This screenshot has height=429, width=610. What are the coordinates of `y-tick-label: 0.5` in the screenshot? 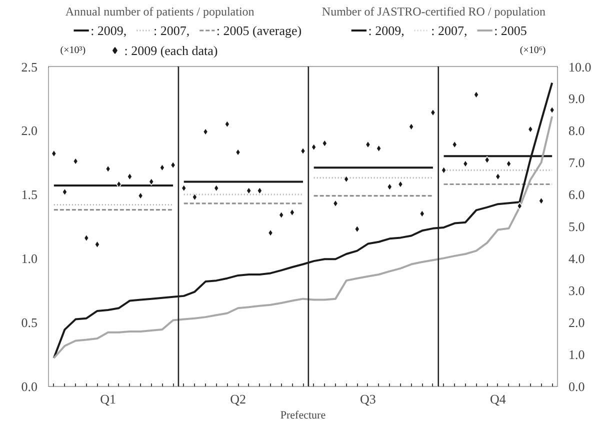 It's located at (29, 322).